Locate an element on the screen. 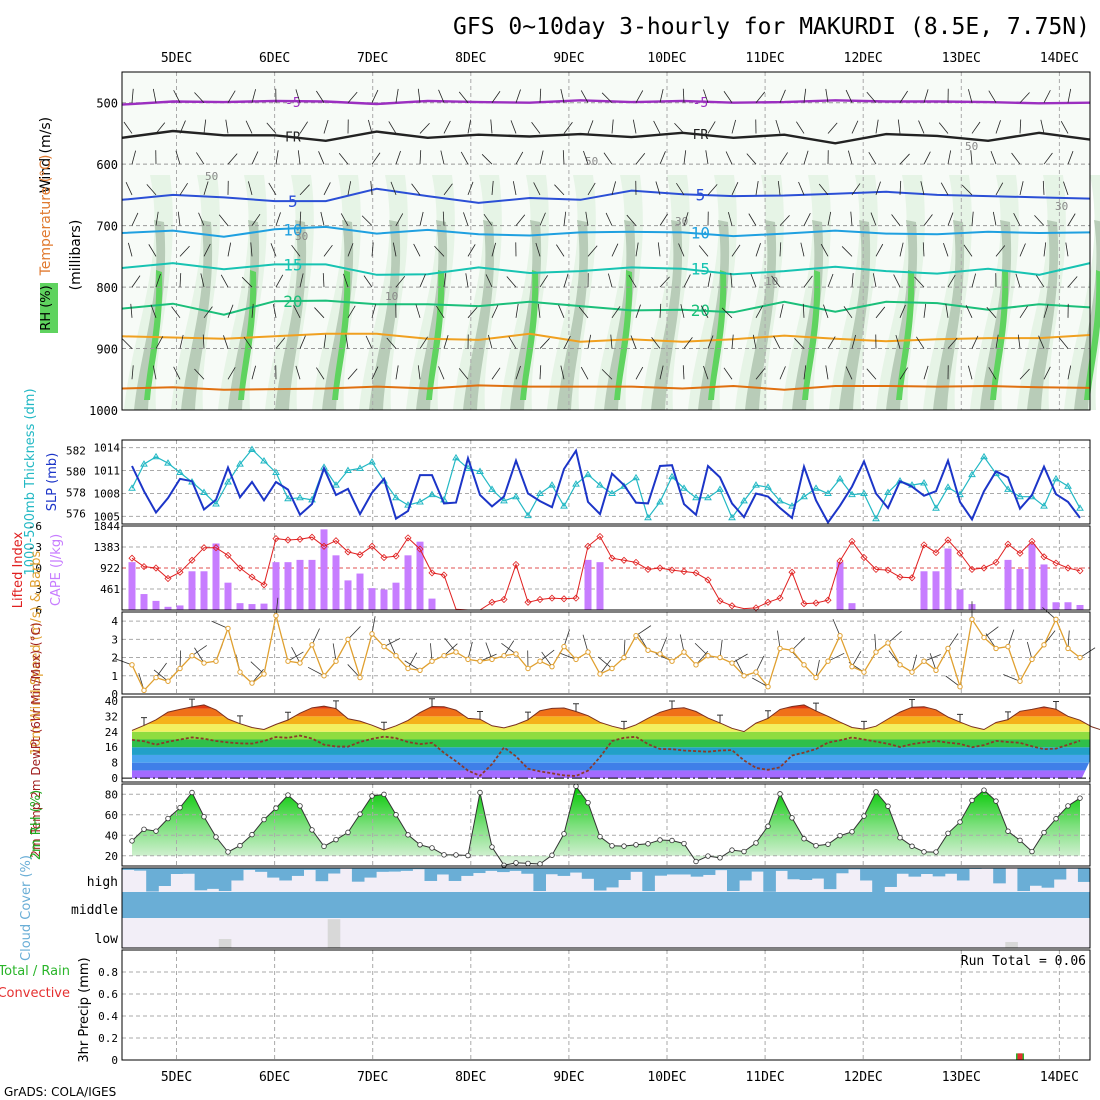 The height and width of the screenshot is (1100, 1100). lifted-tick-label: 0 is located at coordinates (38, 568).